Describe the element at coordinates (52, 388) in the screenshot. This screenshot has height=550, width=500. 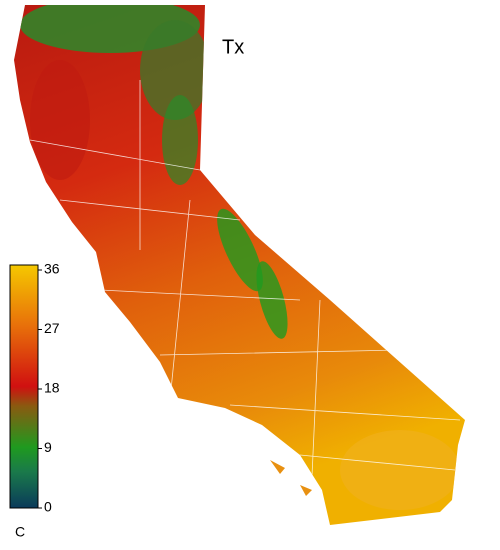
I see `colorbar-tick-label: 18` at that location.